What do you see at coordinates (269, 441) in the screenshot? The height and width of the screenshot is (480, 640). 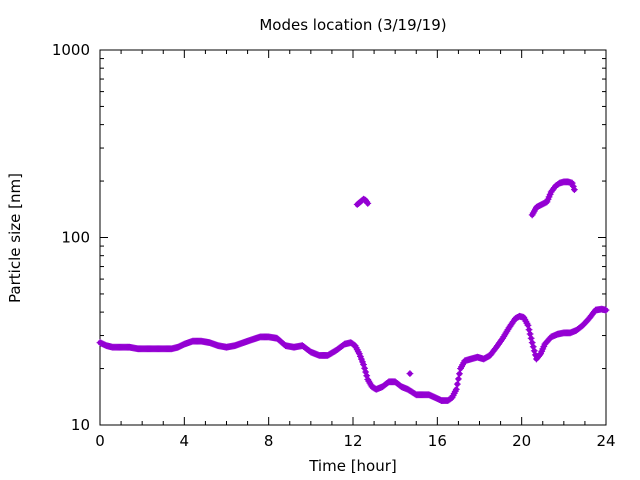 I see `x-tick-label: 8` at bounding box center [269, 441].